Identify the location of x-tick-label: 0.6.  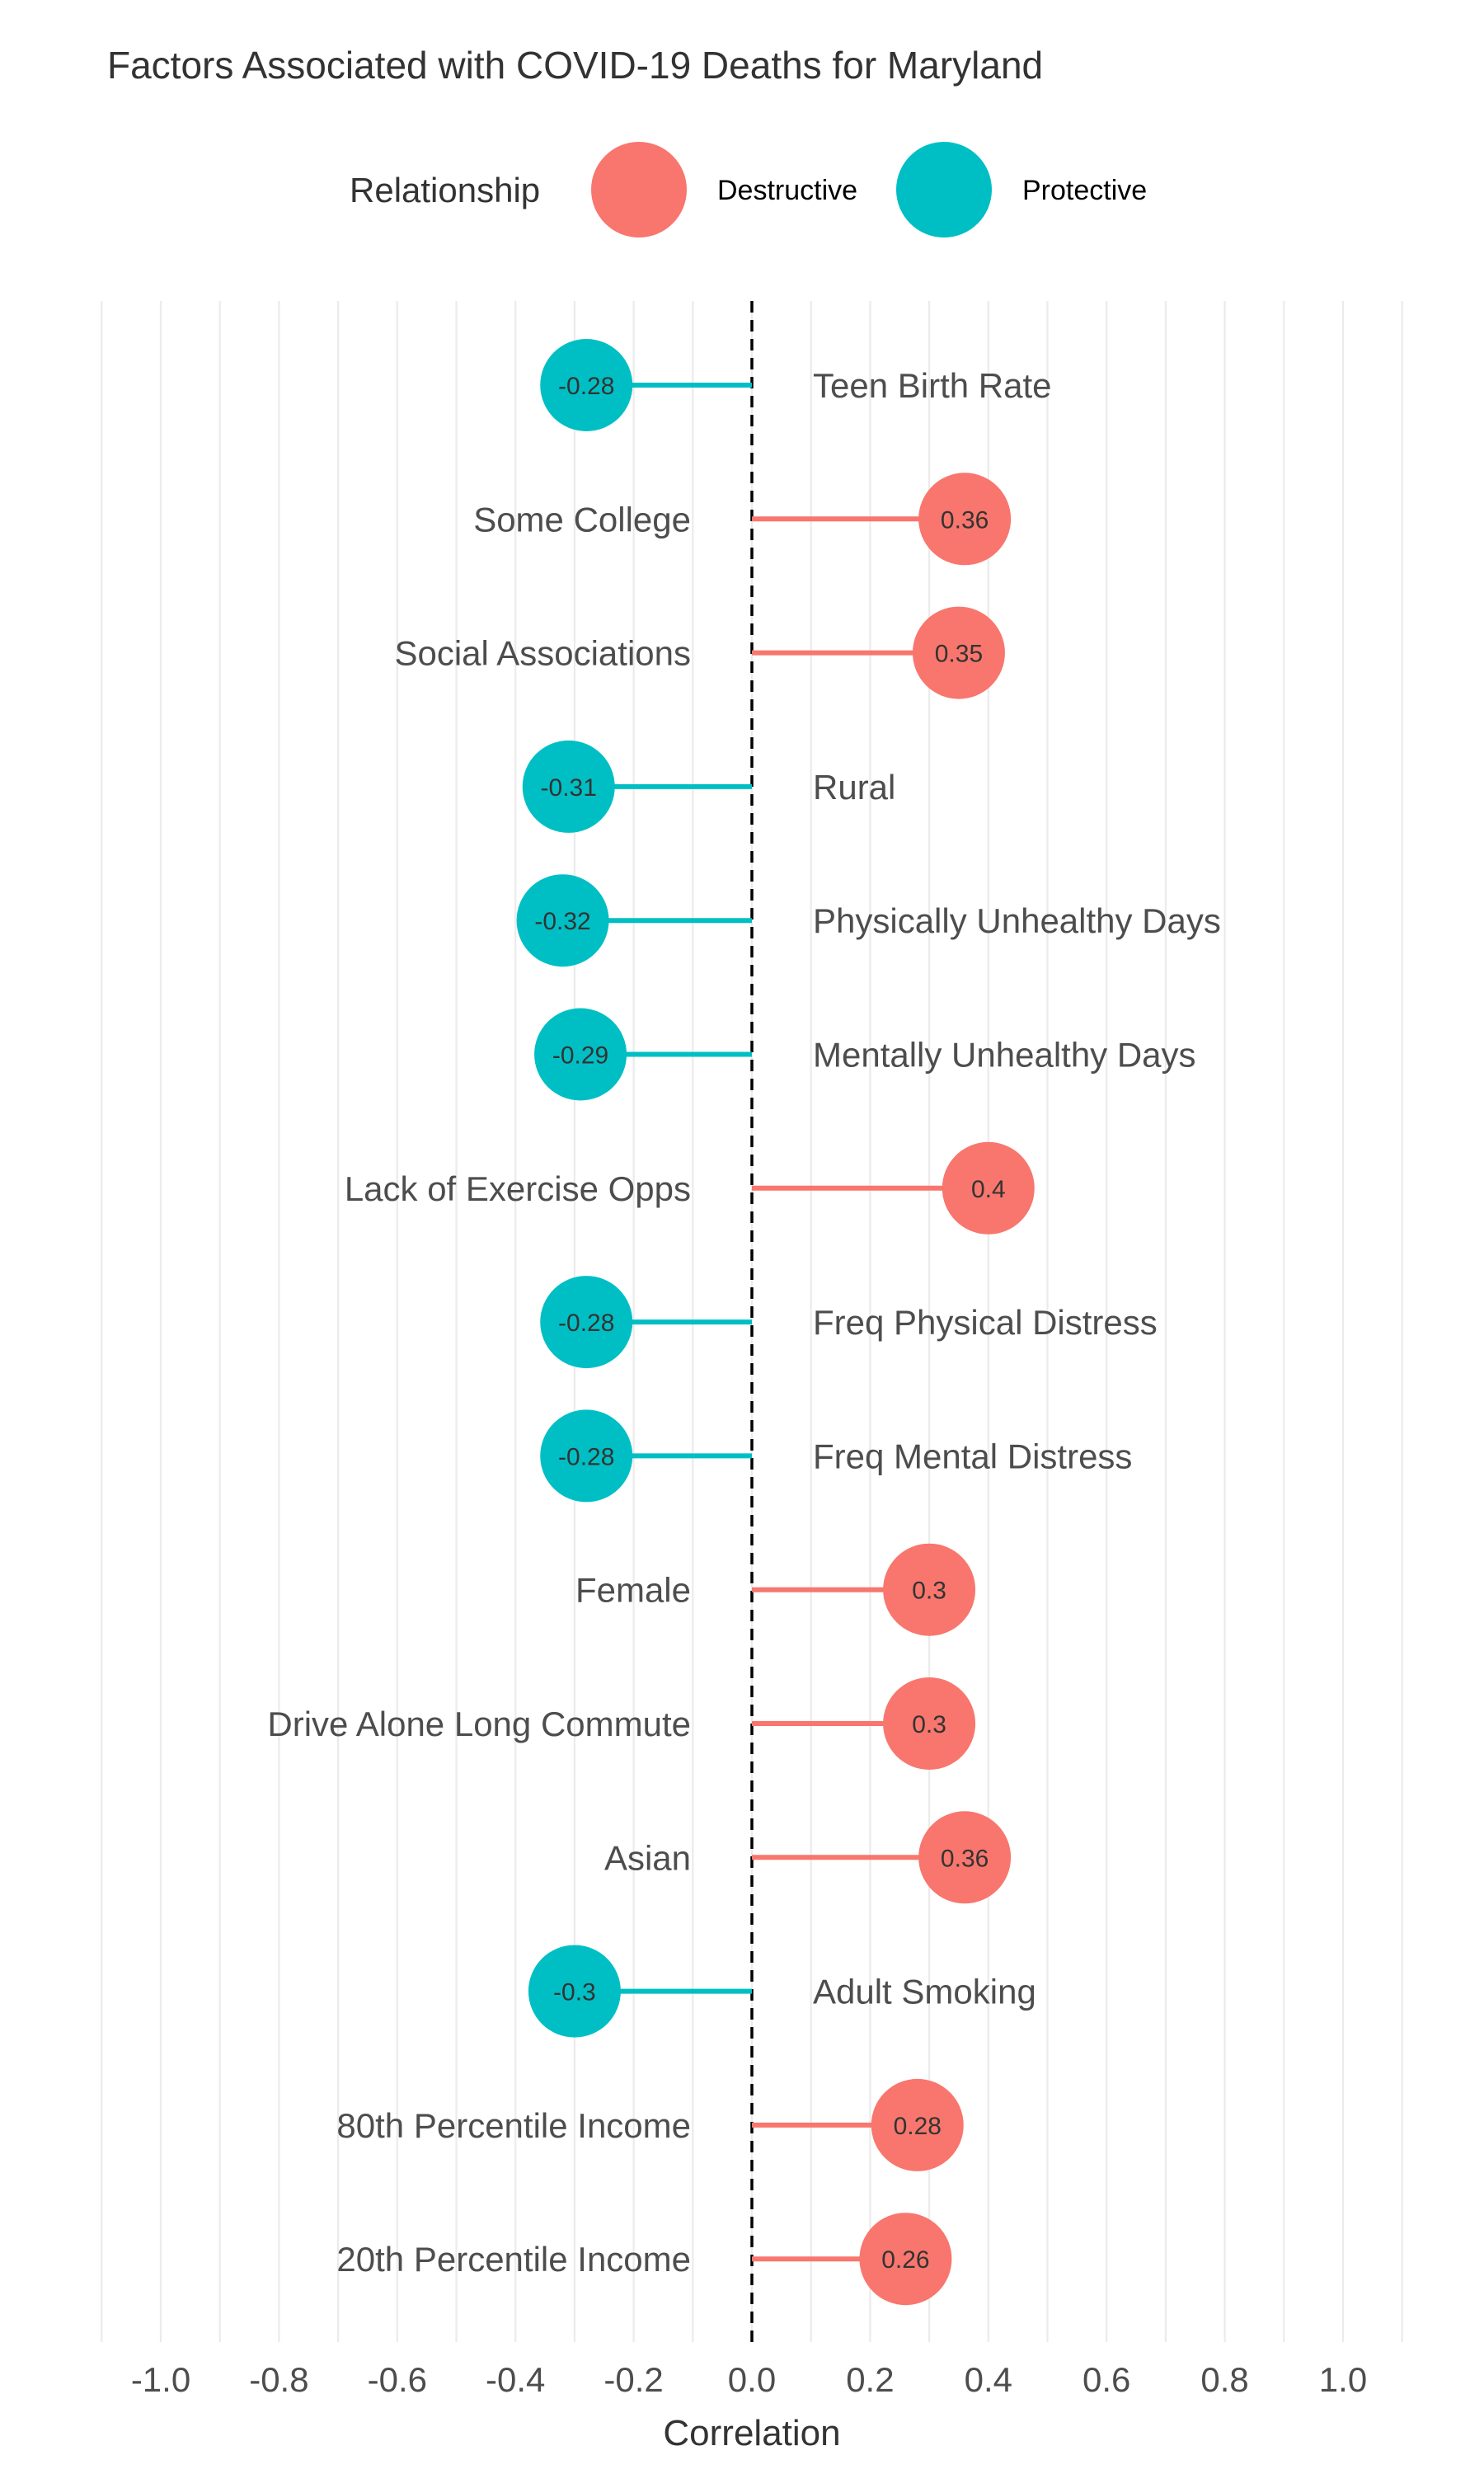
(1106, 2379).